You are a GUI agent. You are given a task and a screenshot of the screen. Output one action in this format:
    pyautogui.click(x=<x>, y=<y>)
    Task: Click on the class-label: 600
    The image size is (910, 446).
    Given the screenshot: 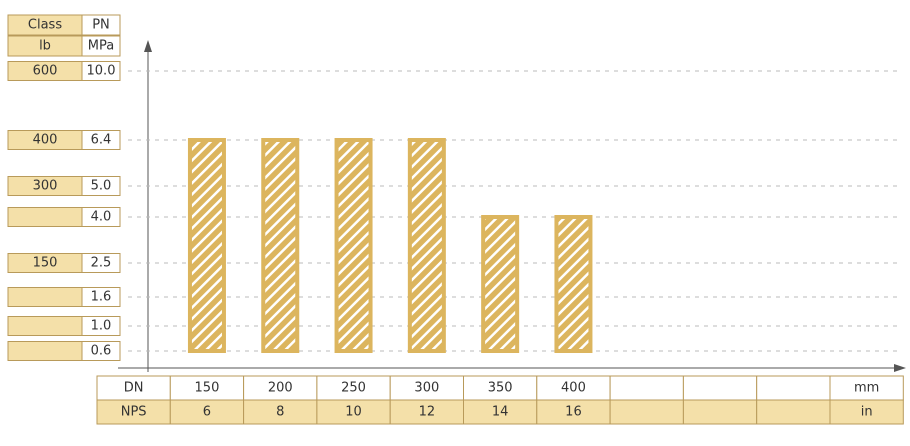 What is the action you would take?
    pyautogui.click(x=45, y=71)
    